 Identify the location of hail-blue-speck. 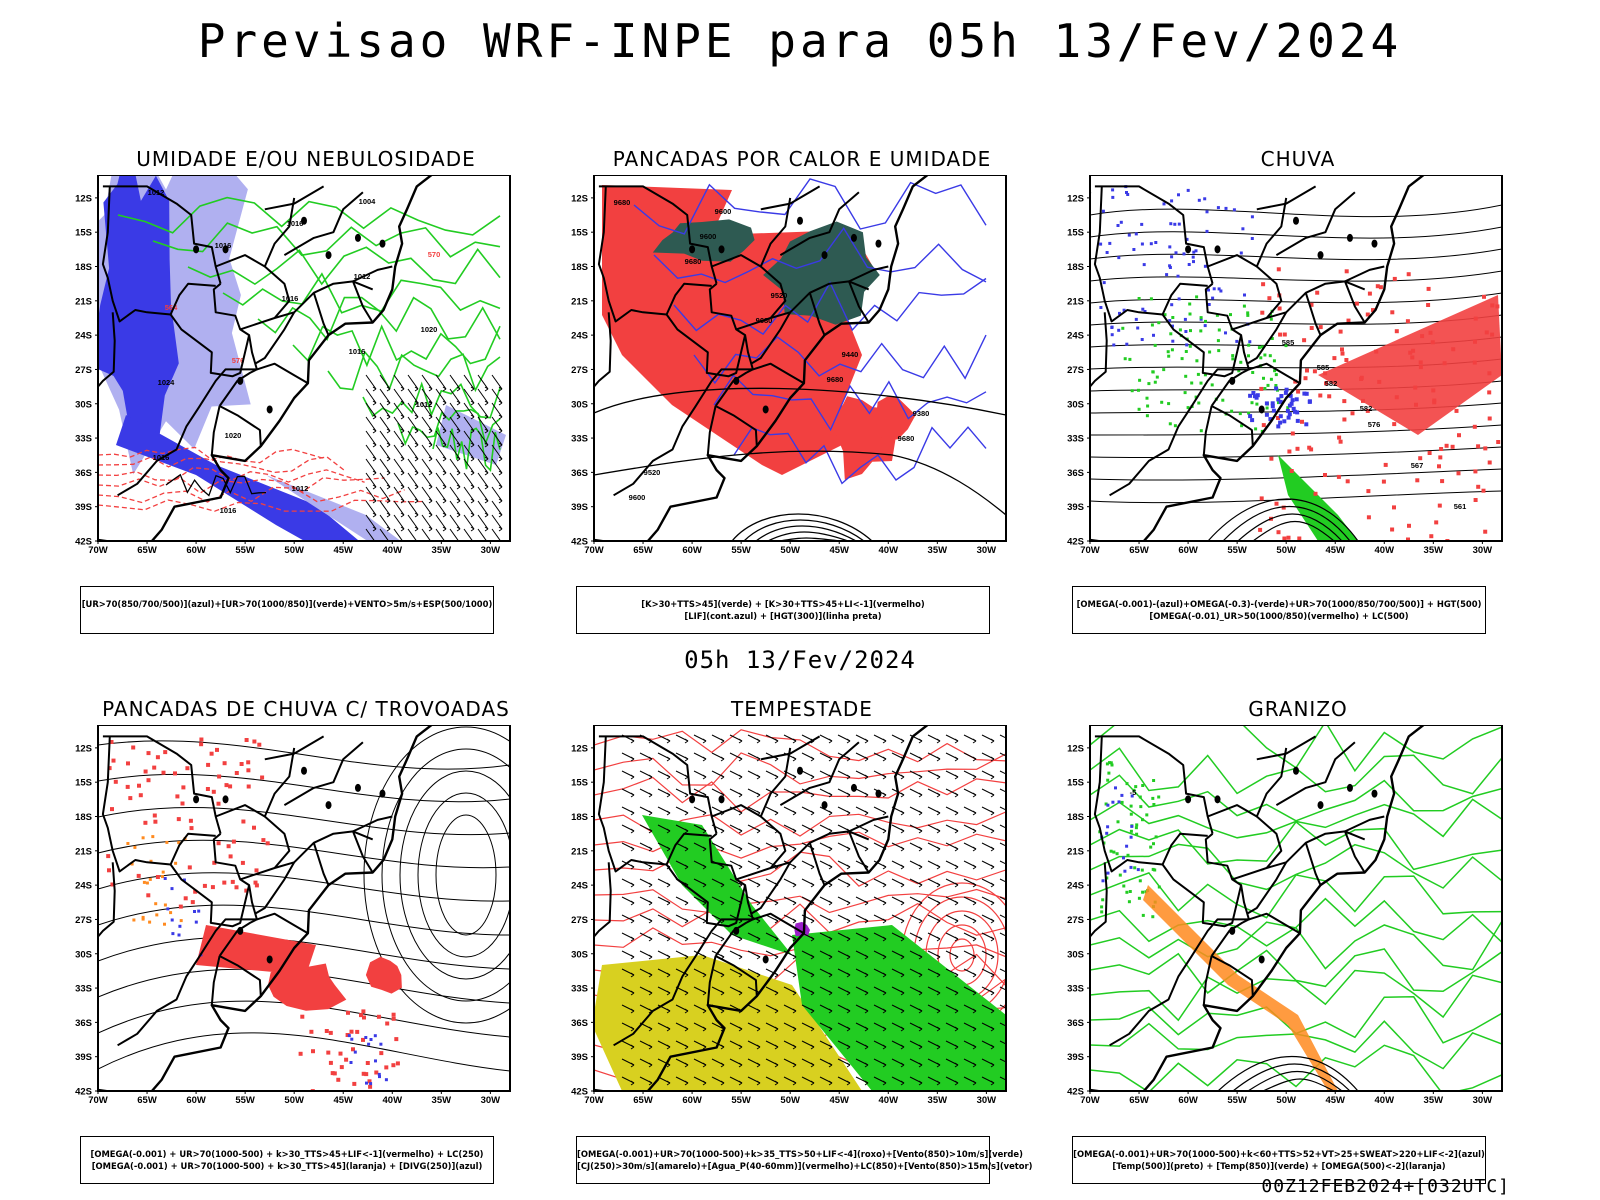
(1108, 827).